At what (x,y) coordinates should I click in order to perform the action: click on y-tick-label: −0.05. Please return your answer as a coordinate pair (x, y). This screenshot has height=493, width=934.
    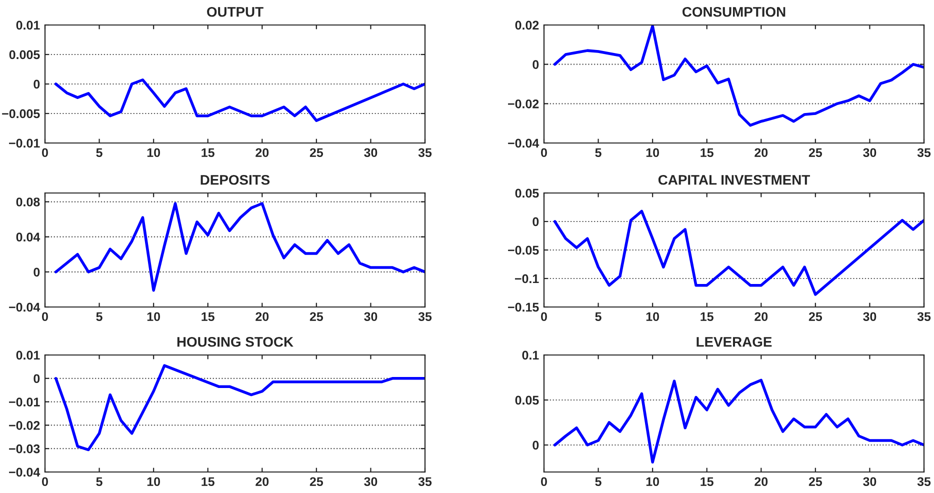
    Looking at the image, I should click on (523, 250).